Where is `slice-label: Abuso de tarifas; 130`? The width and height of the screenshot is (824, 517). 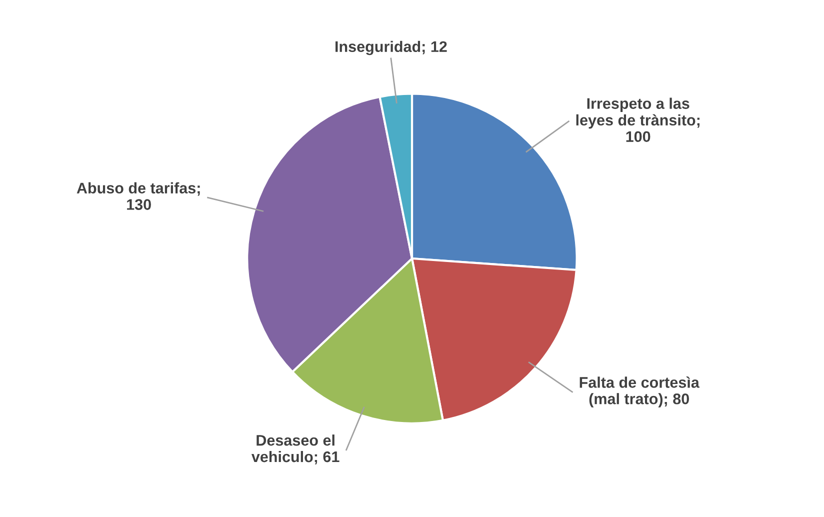 slice-label: Abuso de tarifas; 130 is located at coordinates (138, 196).